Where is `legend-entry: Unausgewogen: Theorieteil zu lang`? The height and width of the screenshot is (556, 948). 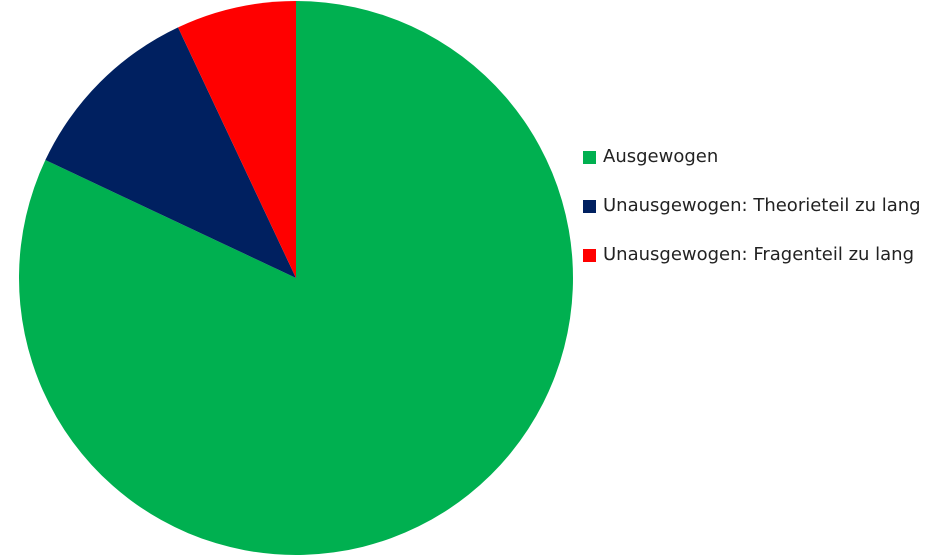 legend-entry: Unausgewogen: Theorieteil zu lang is located at coordinates (760, 205).